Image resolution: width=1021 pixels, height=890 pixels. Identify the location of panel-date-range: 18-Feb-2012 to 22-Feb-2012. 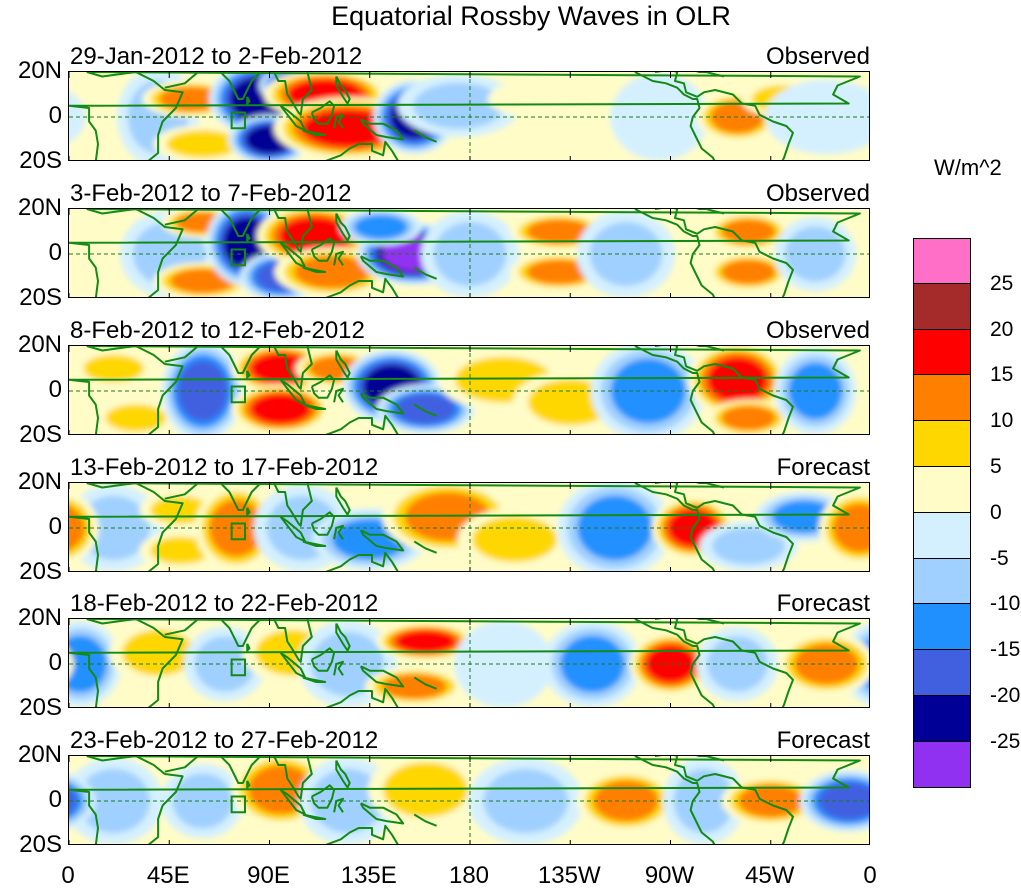
(224, 603).